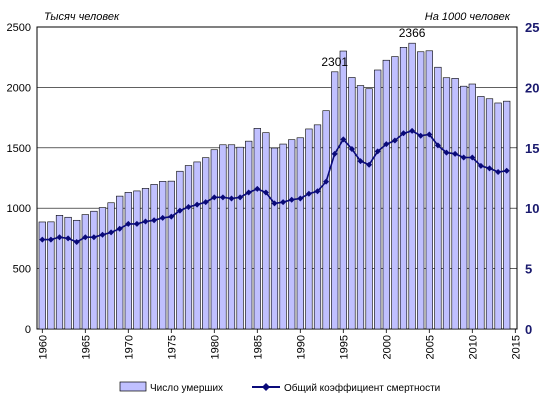 The image size is (542, 407). What do you see at coordinates (532, 87) in the screenshot?
I see `right-tick-label: 20` at bounding box center [532, 87].